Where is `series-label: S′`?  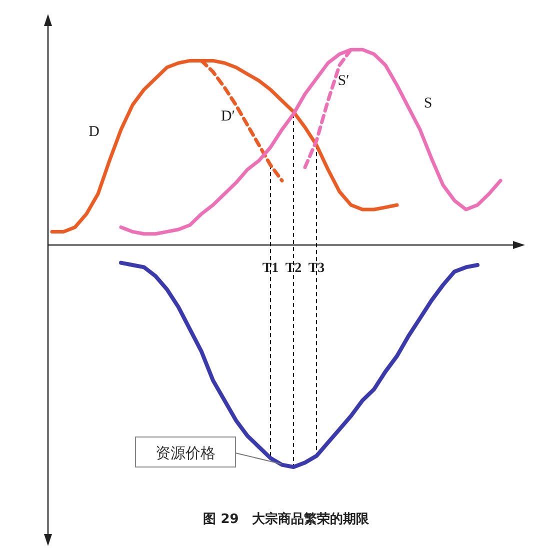 series-label: S′ is located at coordinates (344, 81).